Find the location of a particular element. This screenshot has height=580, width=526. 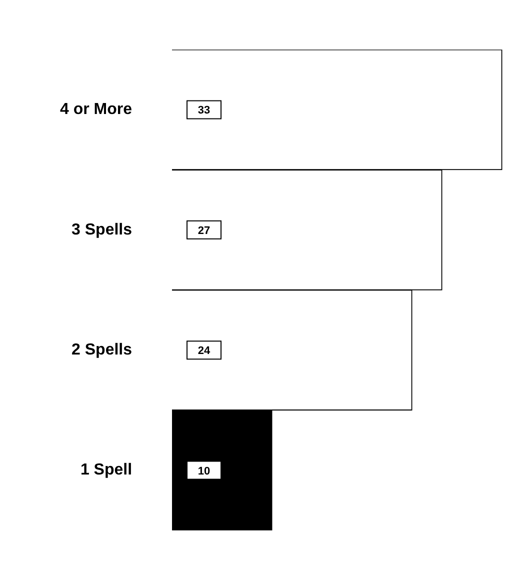

data-label: 24 is located at coordinates (205, 351).